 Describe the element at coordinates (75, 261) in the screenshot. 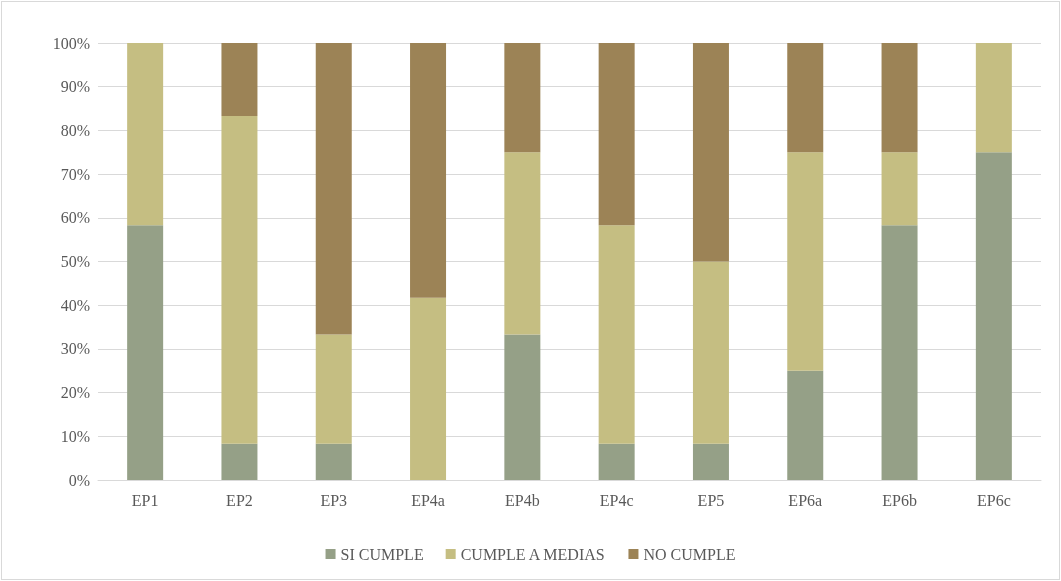

I see `y-tick-label: 50%` at that location.